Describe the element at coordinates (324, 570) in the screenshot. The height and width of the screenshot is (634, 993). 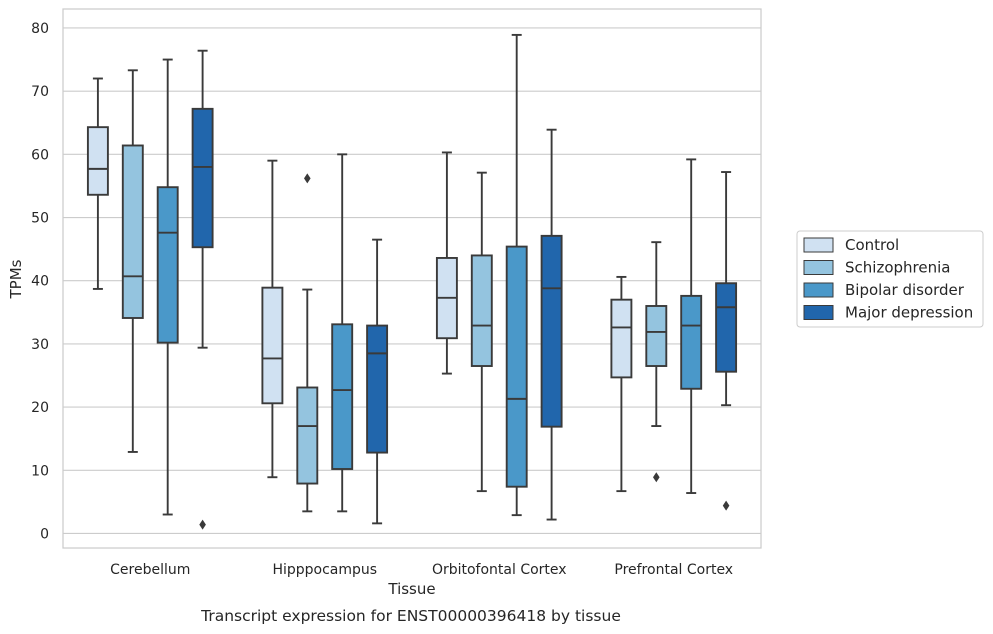
I see `x-tick-label-hipppocampus: Hipppocampus` at that location.